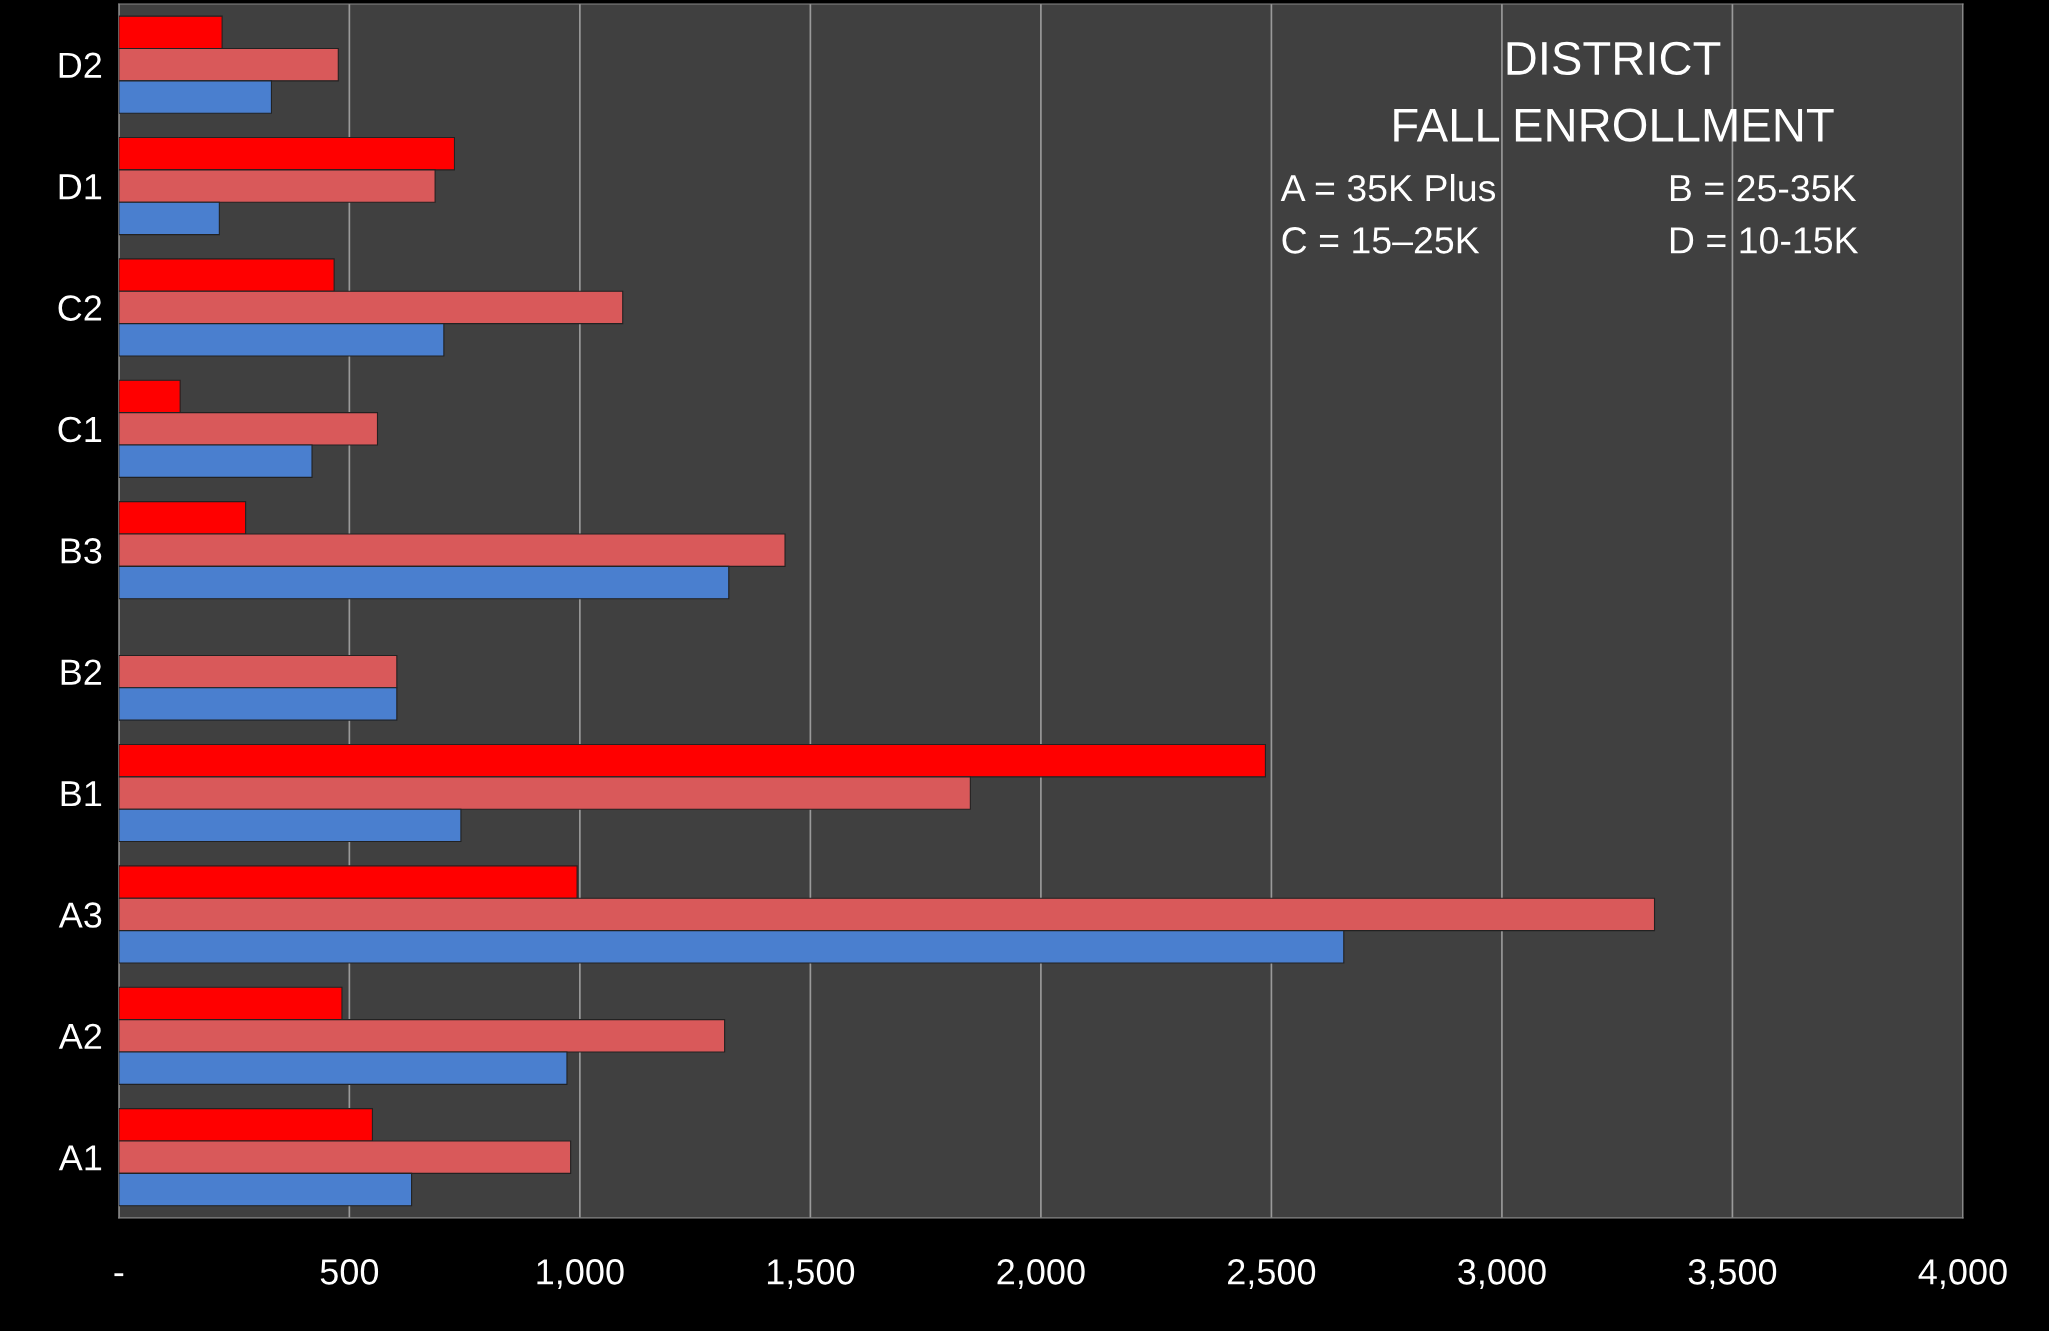 The image size is (2049, 1331). I want to click on y-tick-label: B2, so click(81, 672).